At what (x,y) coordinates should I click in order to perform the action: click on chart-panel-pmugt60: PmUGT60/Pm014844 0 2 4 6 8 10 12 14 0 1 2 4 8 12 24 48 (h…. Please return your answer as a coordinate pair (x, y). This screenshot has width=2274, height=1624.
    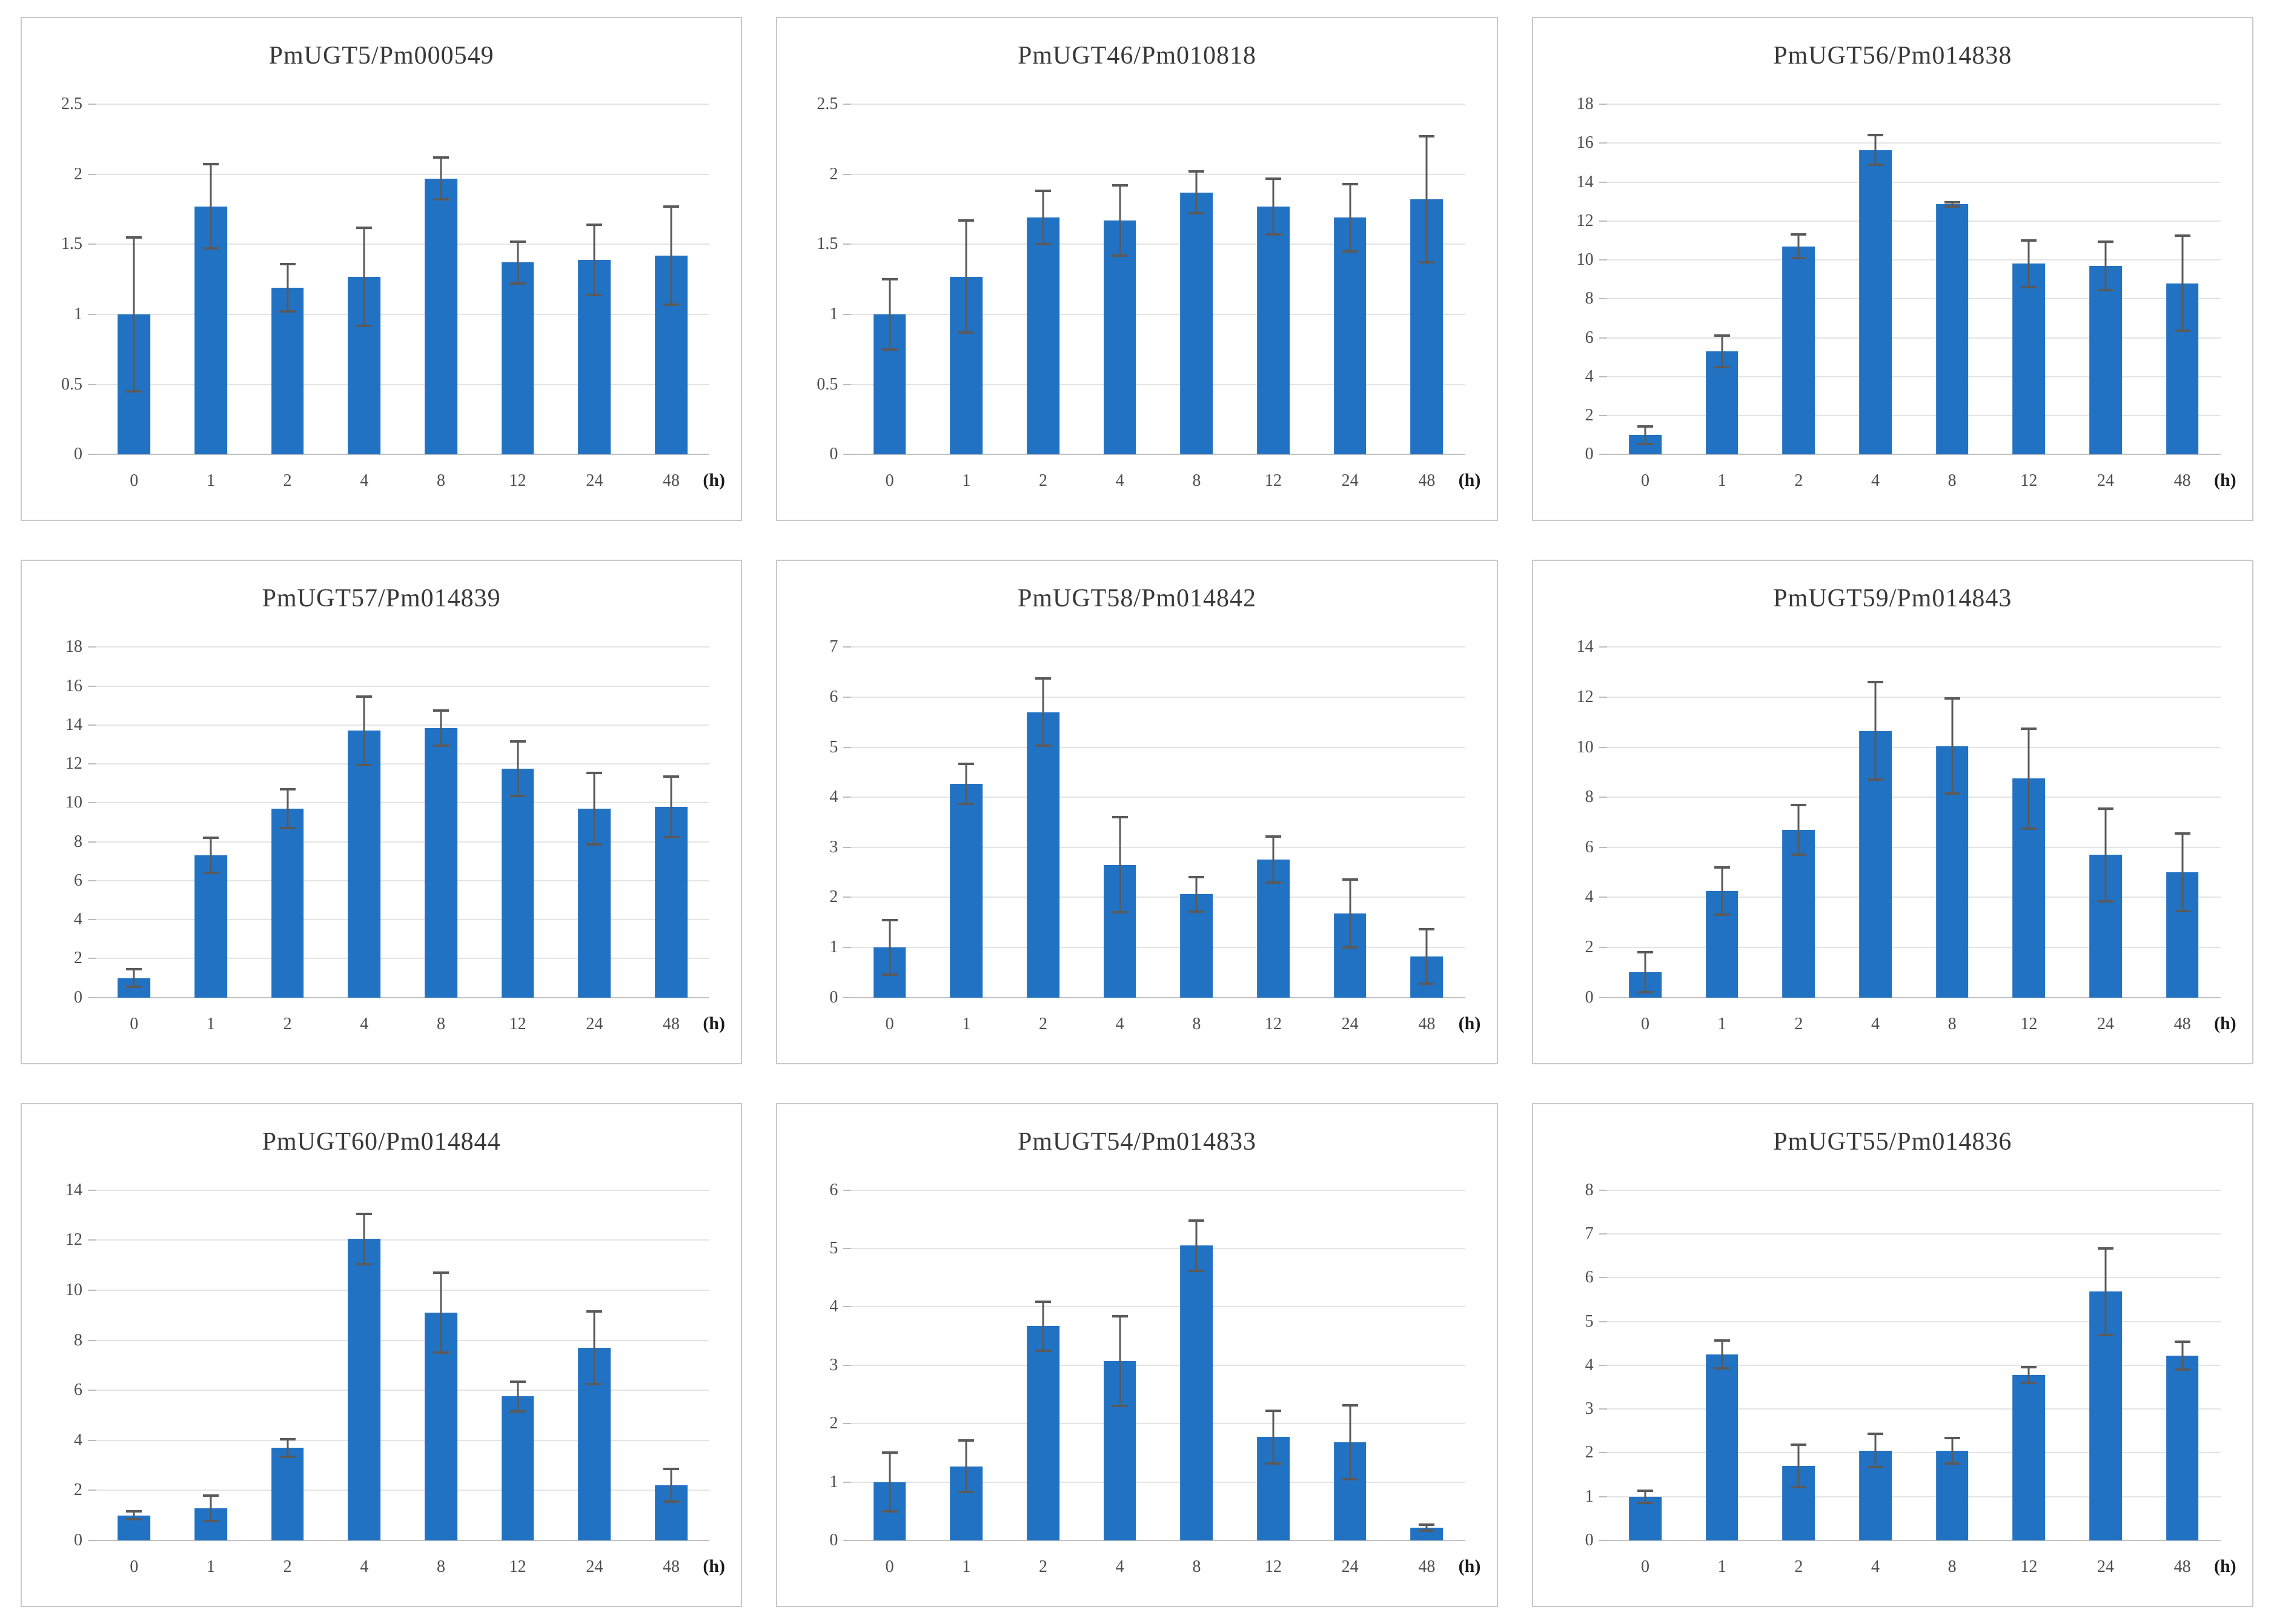
    Looking at the image, I should click on (382, 1354).